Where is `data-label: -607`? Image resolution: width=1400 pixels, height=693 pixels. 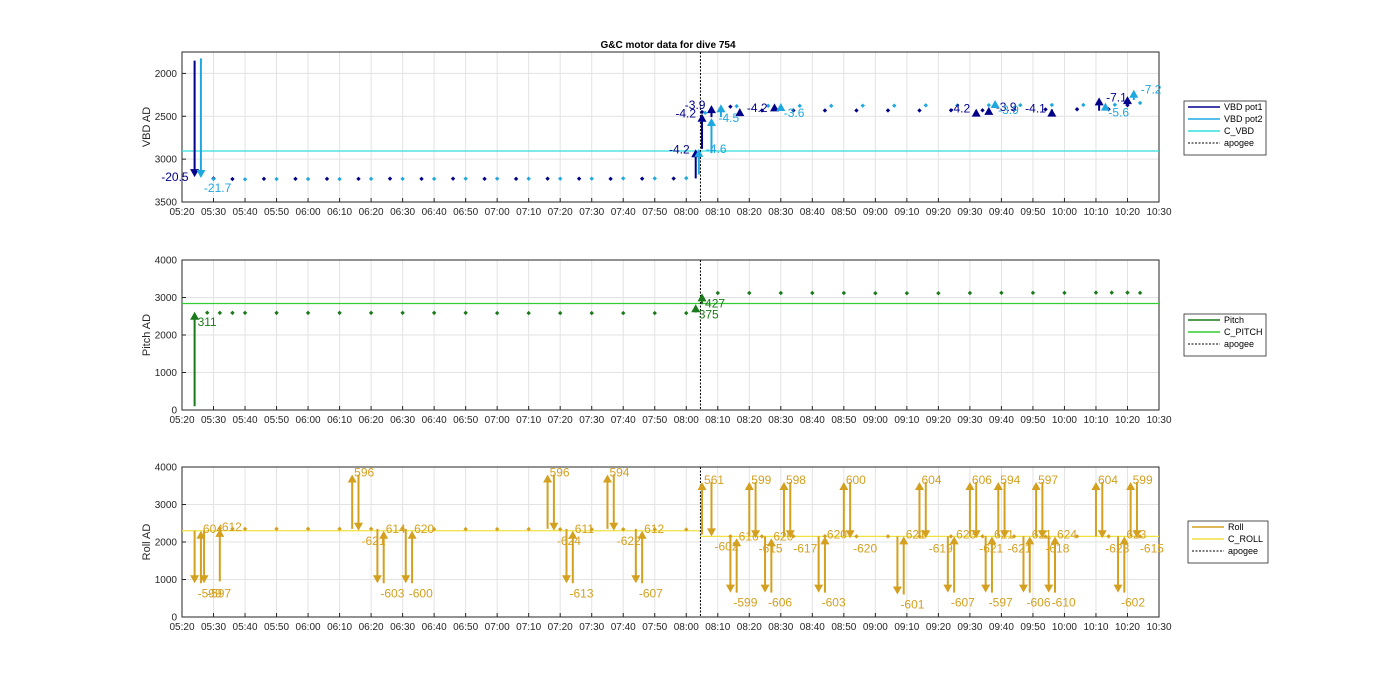
data-label: -607 is located at coordinates (651, 593).